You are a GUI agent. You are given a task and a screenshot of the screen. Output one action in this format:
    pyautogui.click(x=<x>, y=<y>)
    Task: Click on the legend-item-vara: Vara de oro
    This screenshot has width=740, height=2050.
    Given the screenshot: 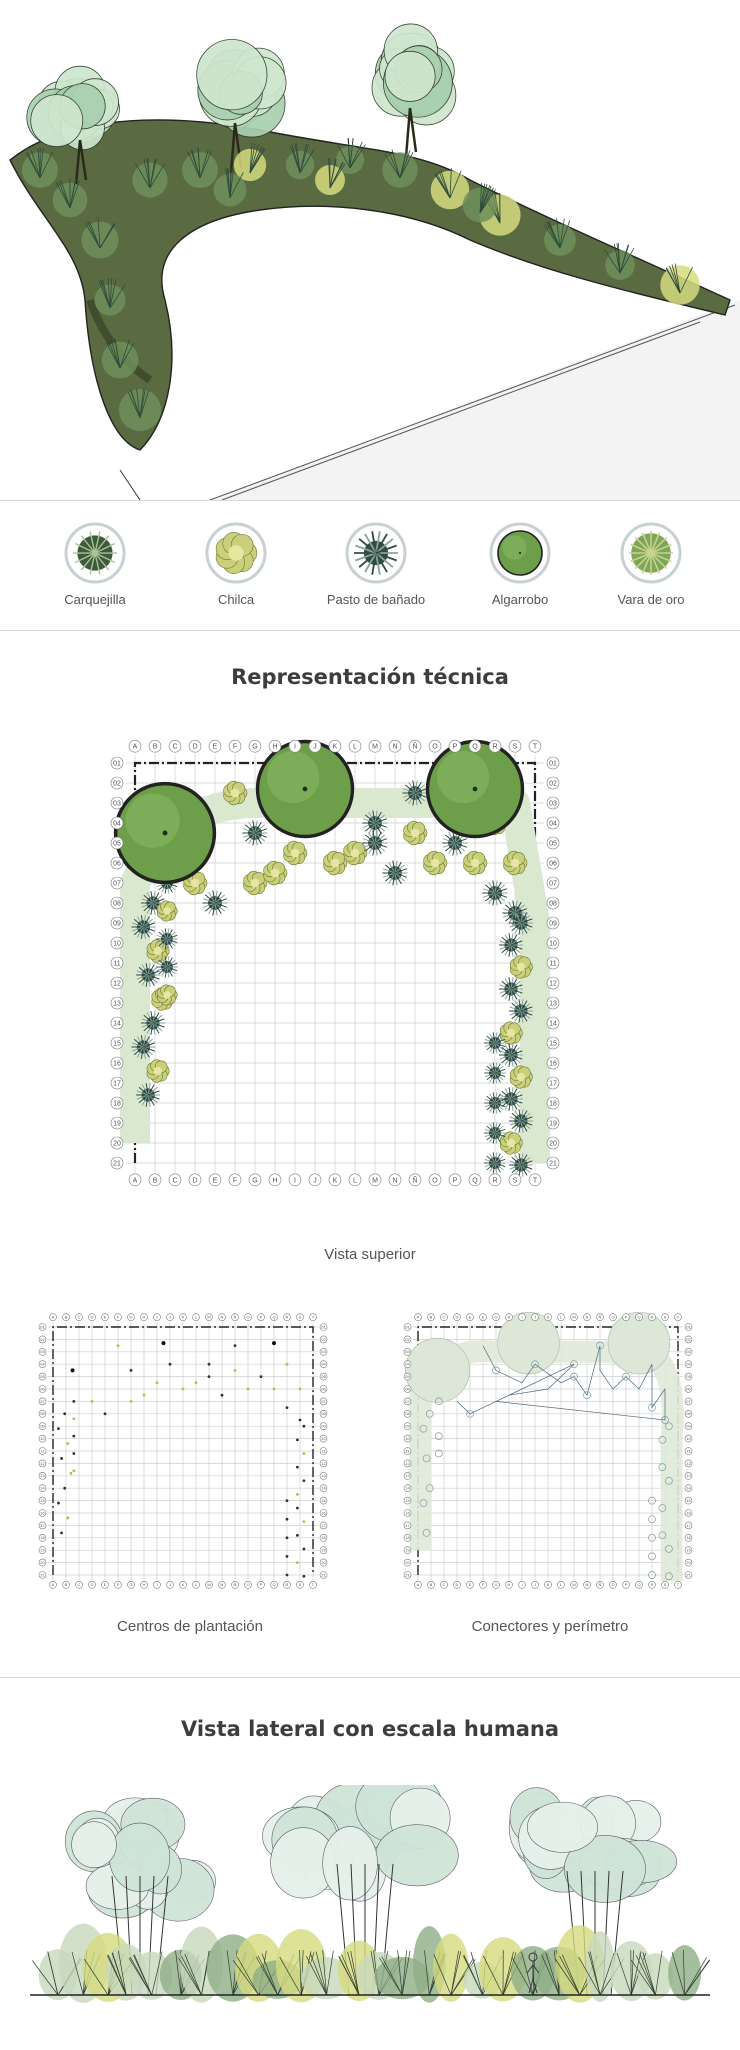 What is the action you would take?
    pyautogui.click(x=651, y=564)
    